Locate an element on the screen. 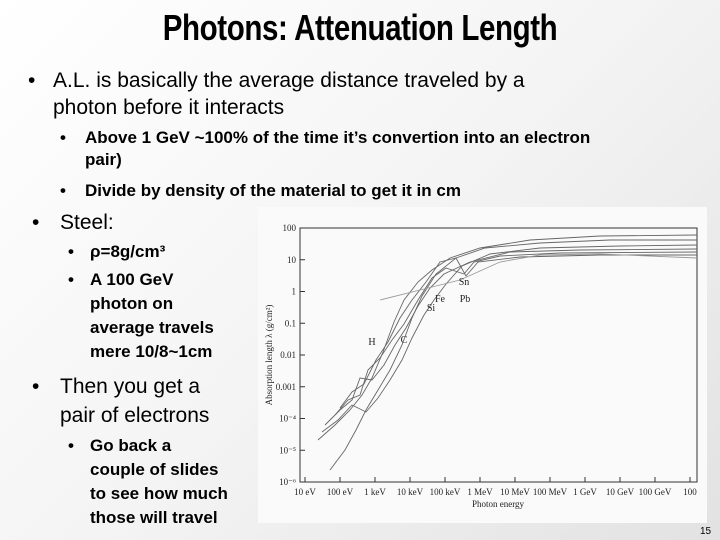 Image resolution: width=720 pixels, height=540 pixels. curve-label: H is located at coordinates (371, 342).